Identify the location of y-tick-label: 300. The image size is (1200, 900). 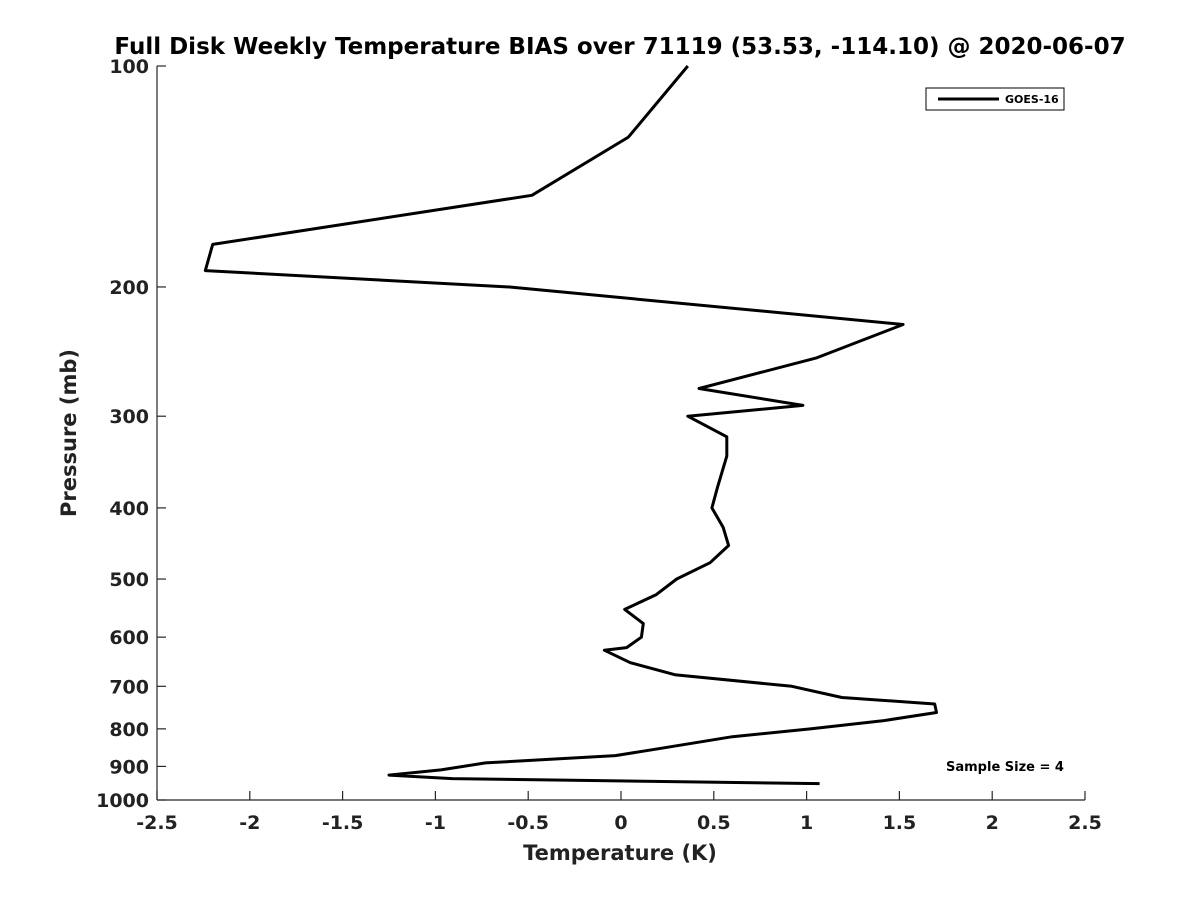
(129, 417).